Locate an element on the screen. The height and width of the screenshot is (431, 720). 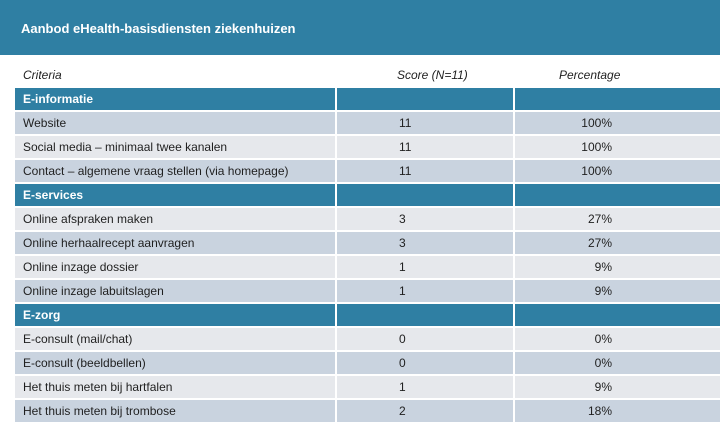
table-row: Website 11 100% is located at coordinates (360, 123).